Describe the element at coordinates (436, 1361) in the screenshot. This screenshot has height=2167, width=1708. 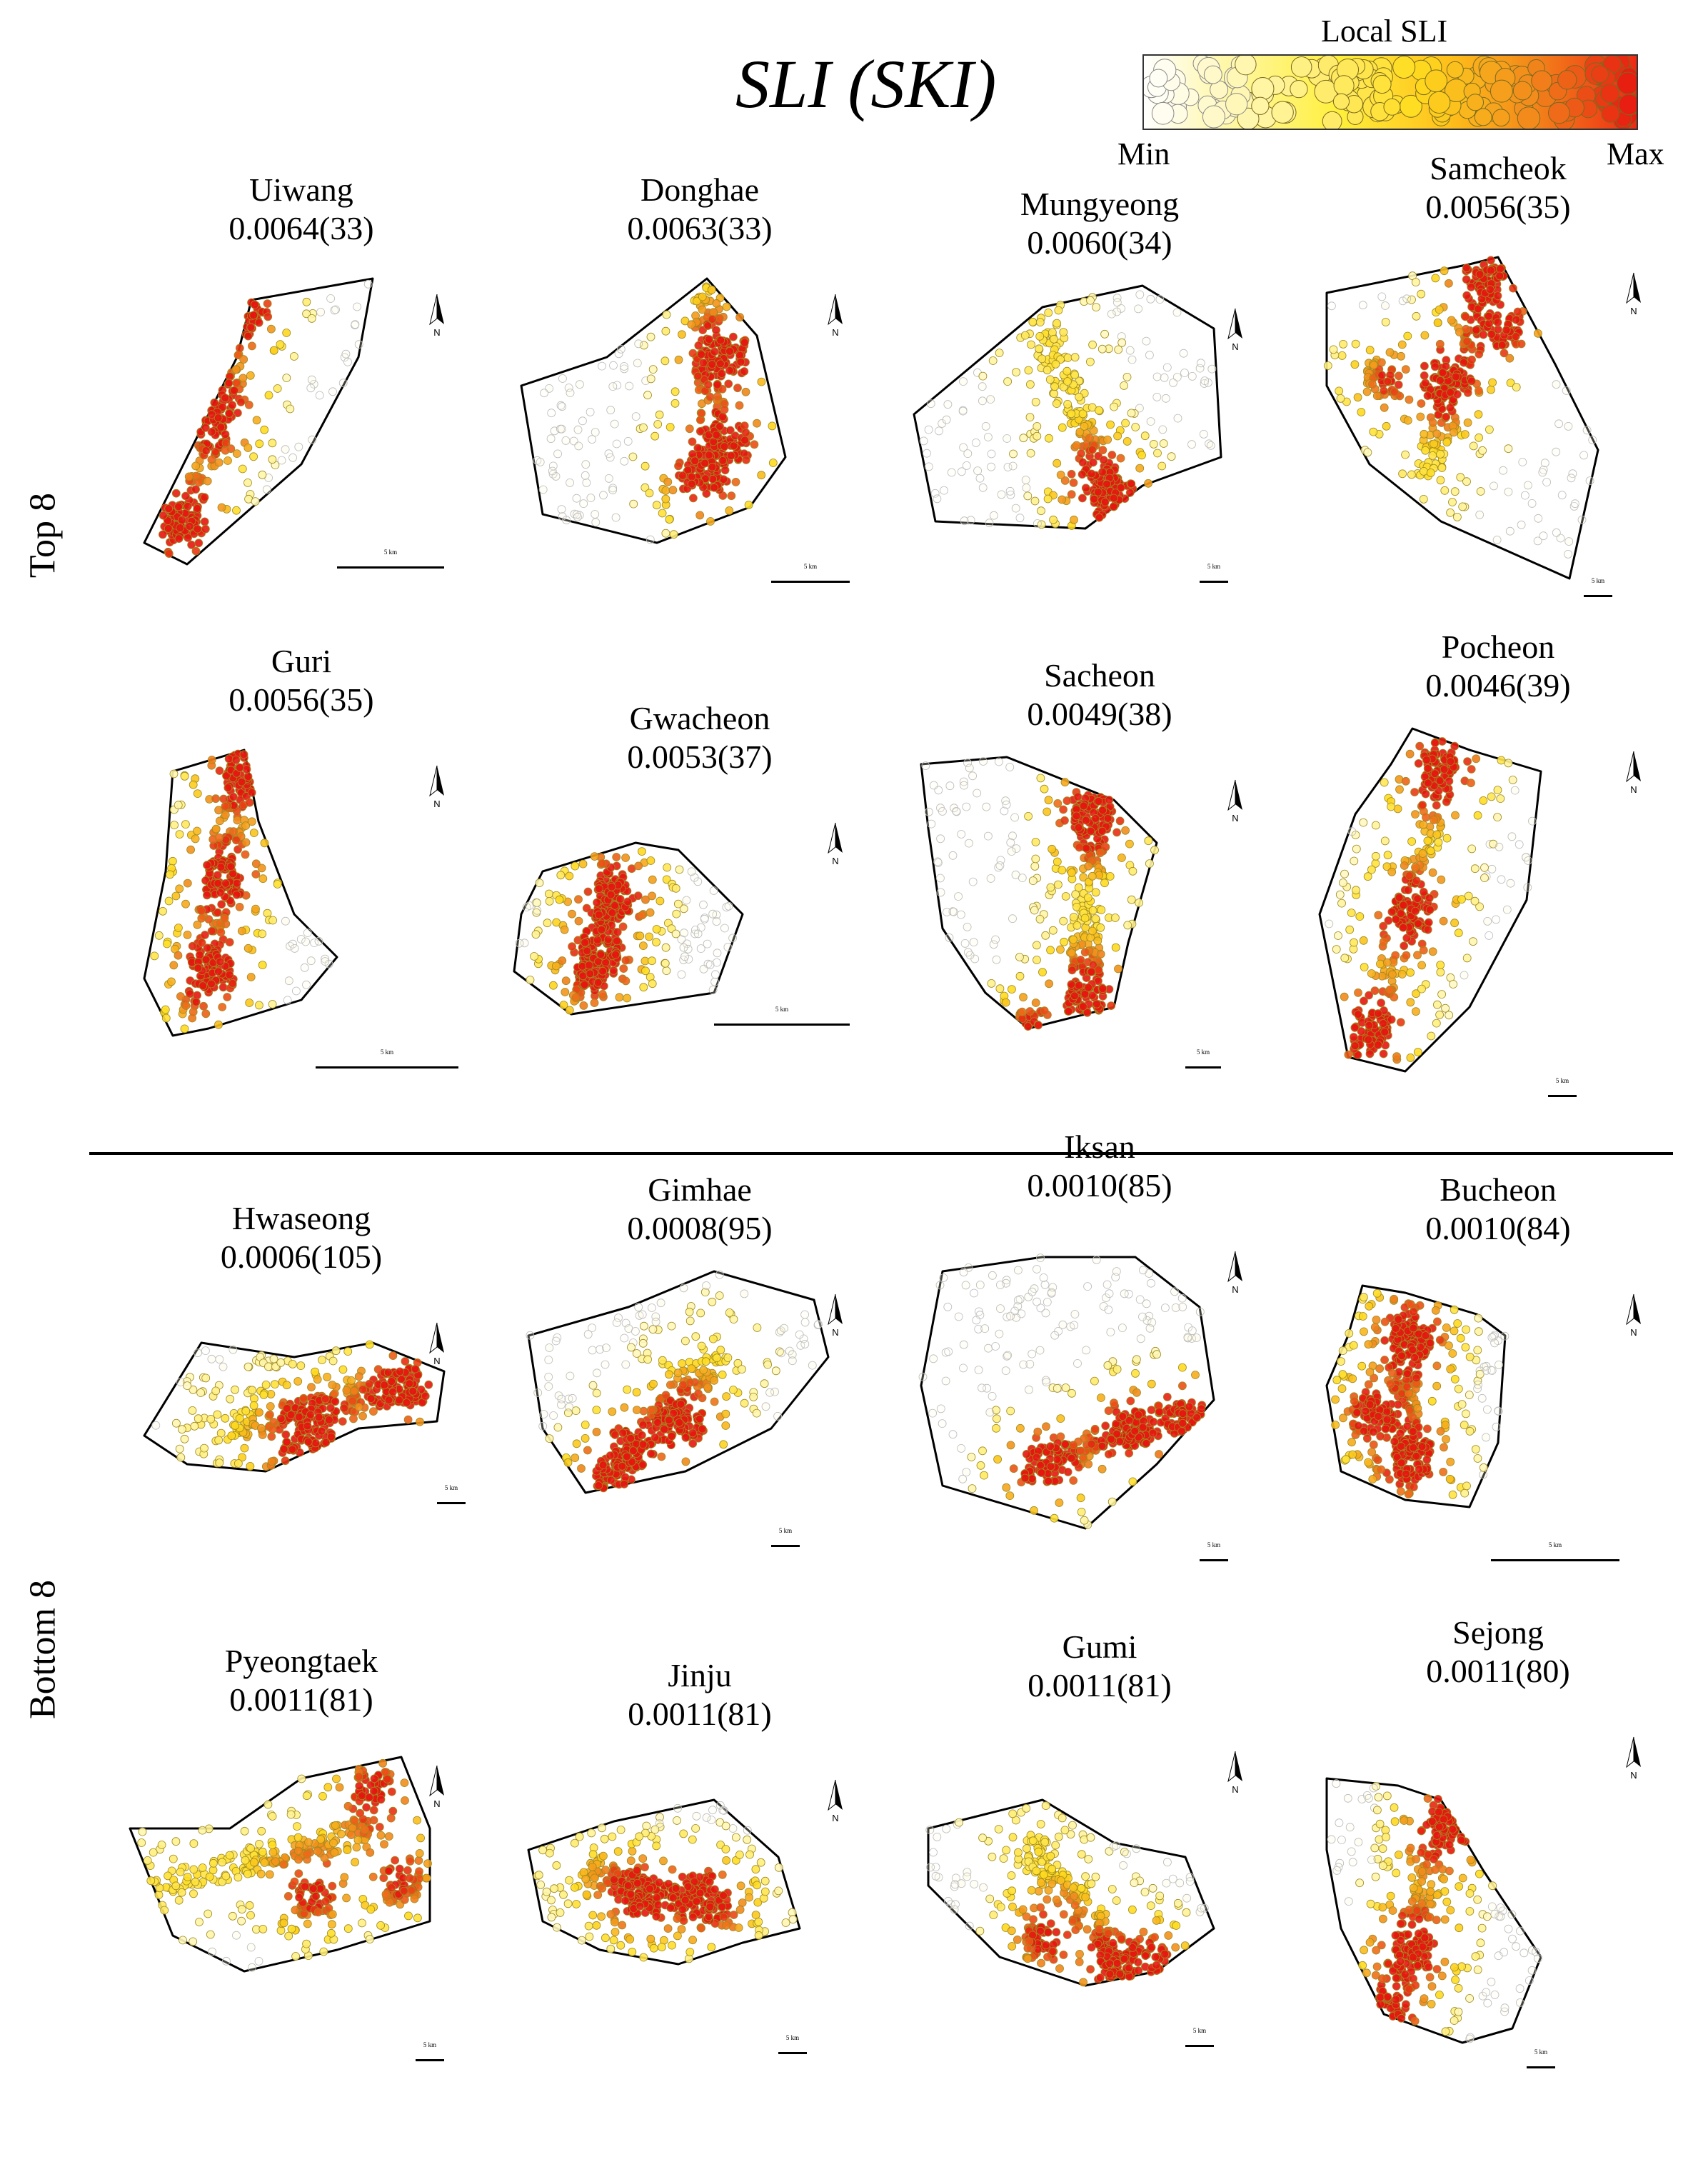
I see `north-label: N` at that location.